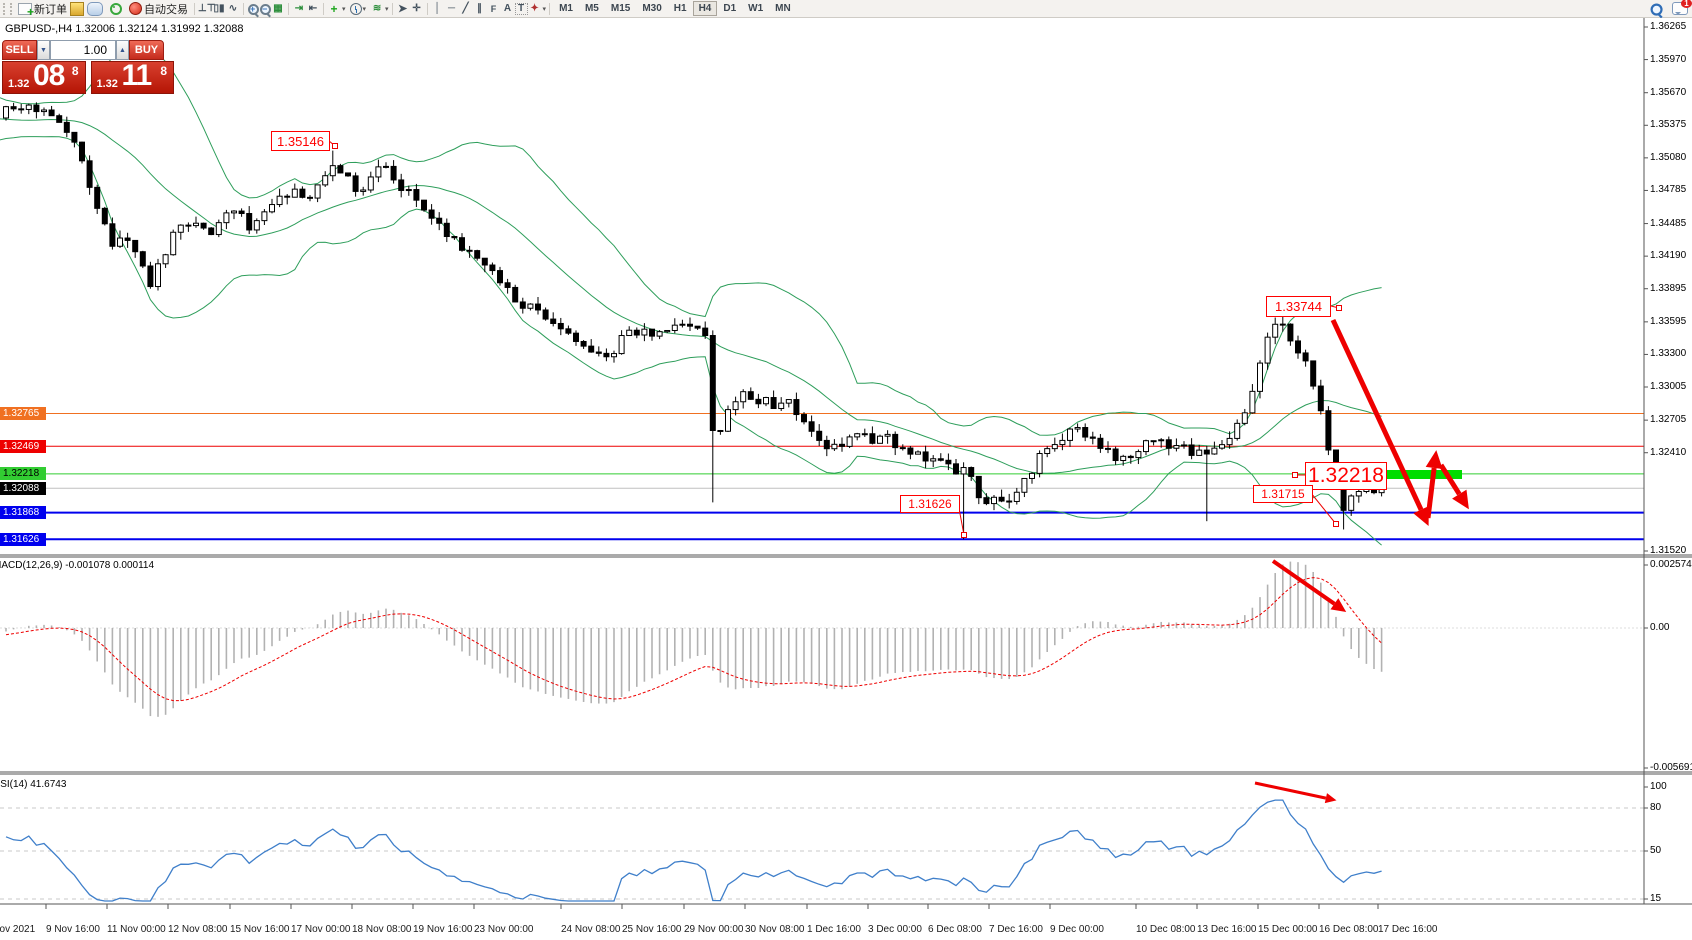 The image size is (1692, 940). What do you see at coordinates (23, 539) in the screenshot?
I see `price-badge: 1.31626` at bounding box center [23, 539].